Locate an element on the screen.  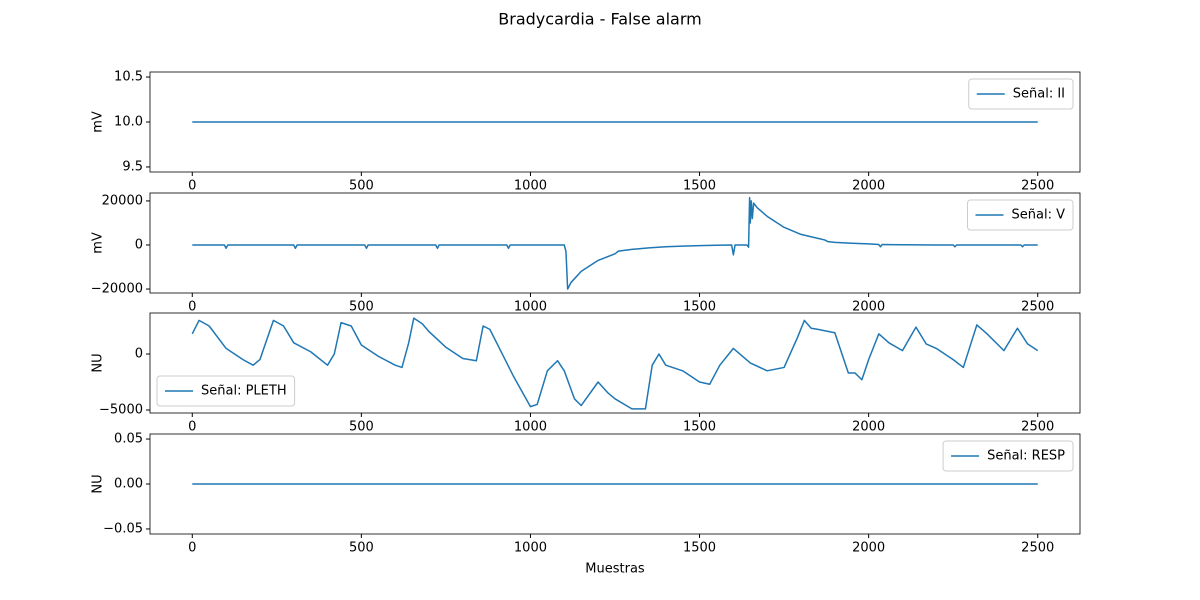
legend: Señal: V is located at coordinates (1020, 215).